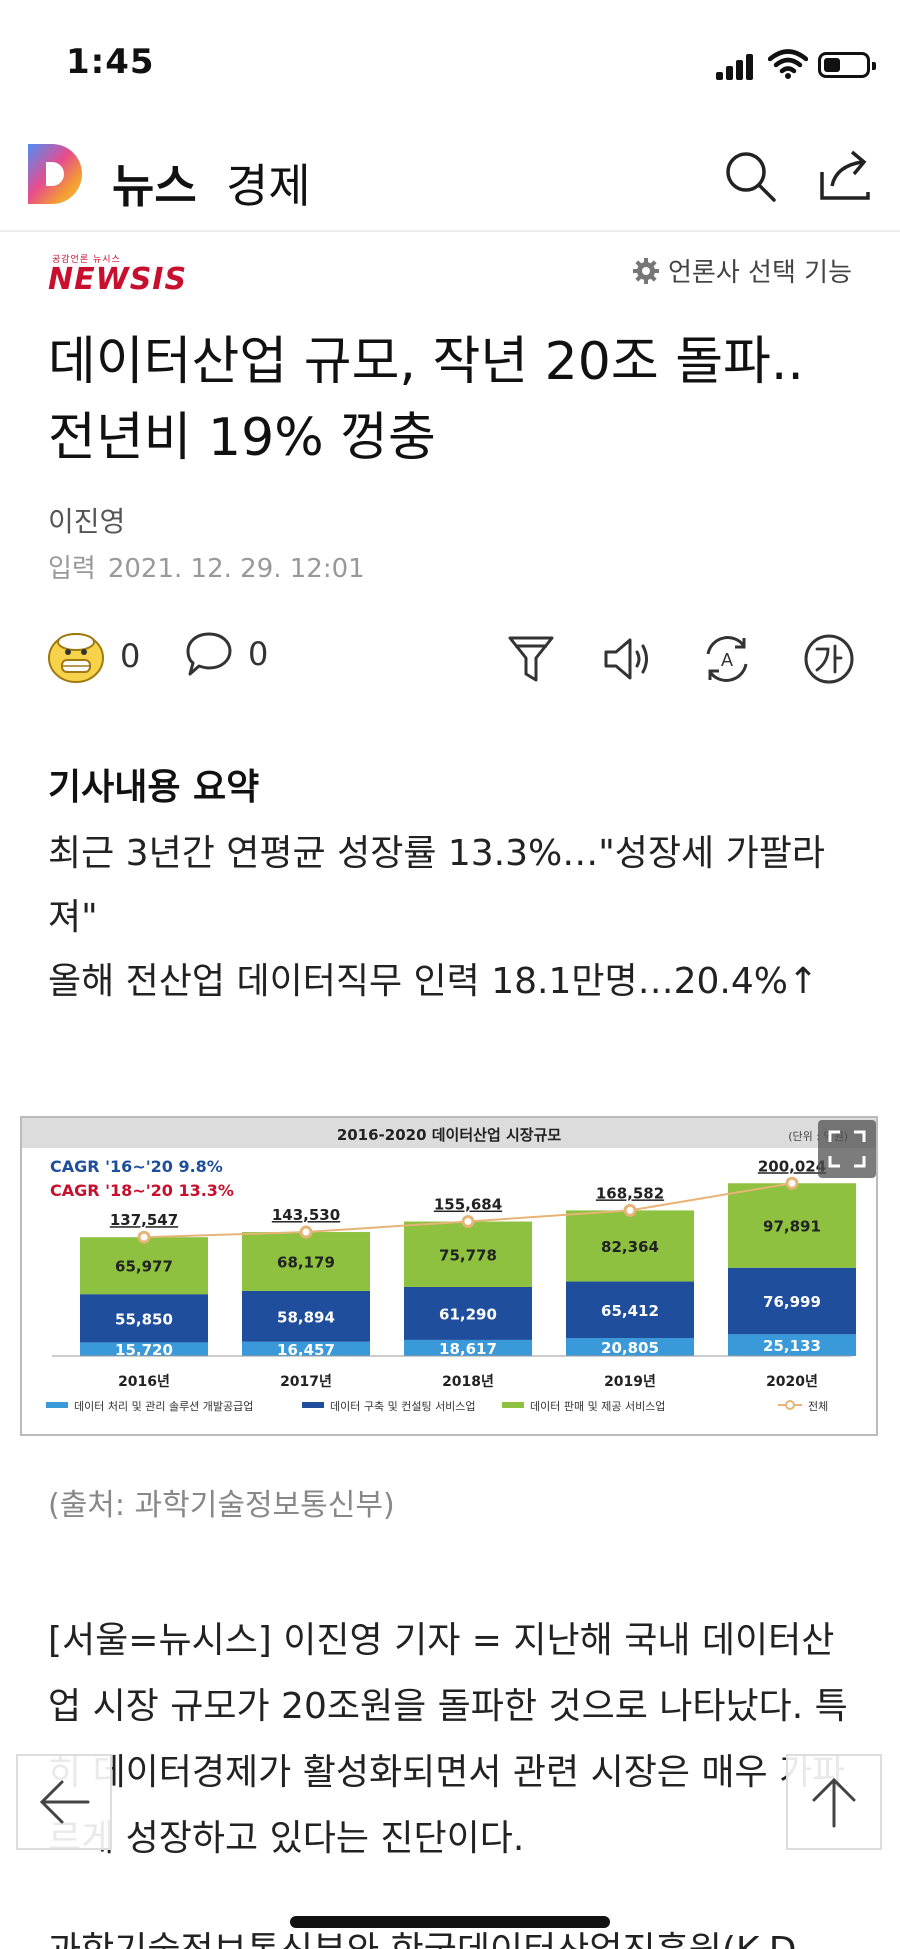 The width and height of the screenshot is (900, 1949). I want to click on arrow-left-icon, so click(64, 1802).